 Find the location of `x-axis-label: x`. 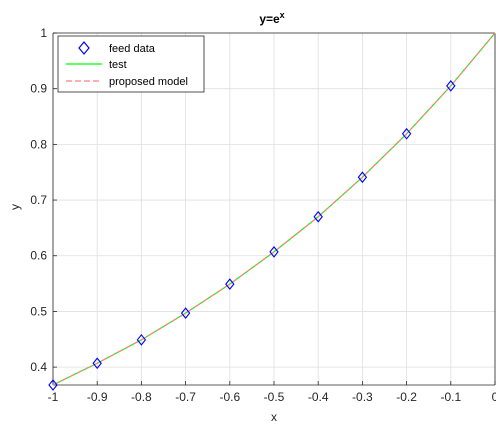

x-axis-label: x is located at coordinates (274, 417).